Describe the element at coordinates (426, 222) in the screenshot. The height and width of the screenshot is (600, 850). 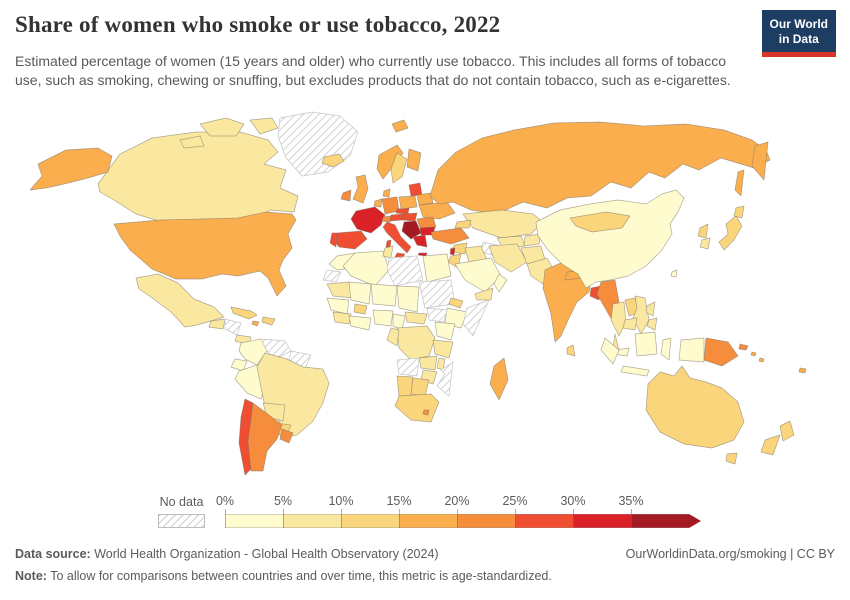
I see `country-romania` at that location.